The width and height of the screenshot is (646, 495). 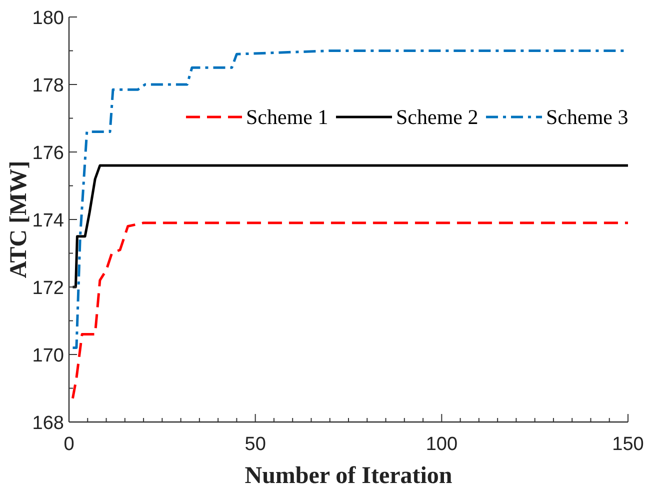 What do you see at coordinates (19, 219) in the screenshot?
I see `y-axis-title: ATC [MW]` at bounding box center [19, 219].